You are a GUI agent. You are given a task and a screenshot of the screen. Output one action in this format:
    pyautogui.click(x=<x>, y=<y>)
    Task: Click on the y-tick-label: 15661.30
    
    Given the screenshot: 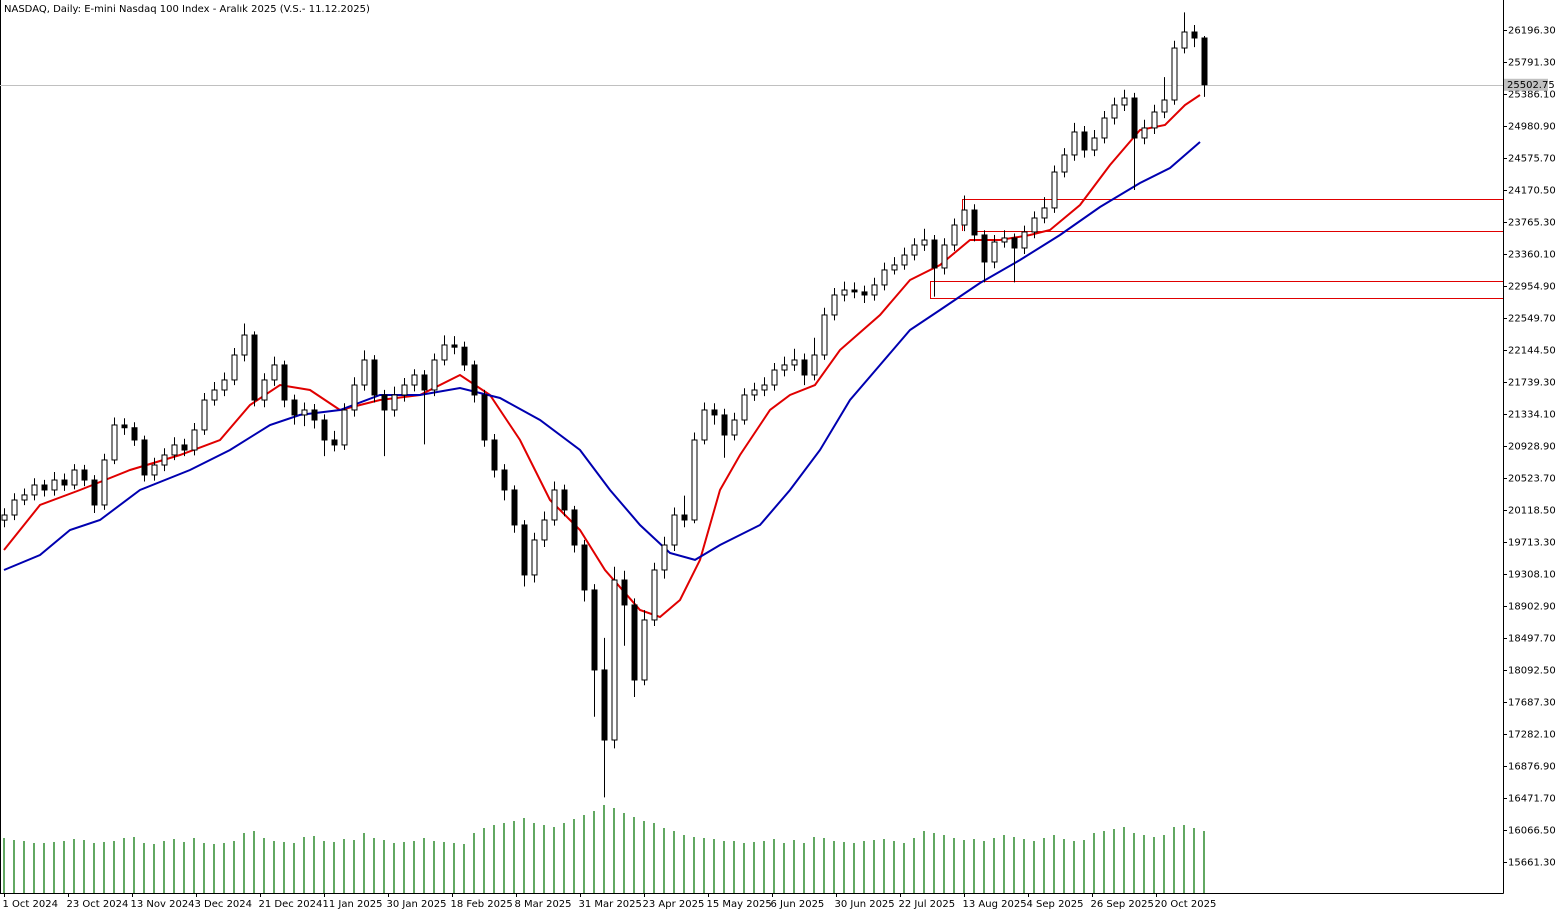 What is the action you would take?
    pyautogui.click(x=1532, y=863)
    